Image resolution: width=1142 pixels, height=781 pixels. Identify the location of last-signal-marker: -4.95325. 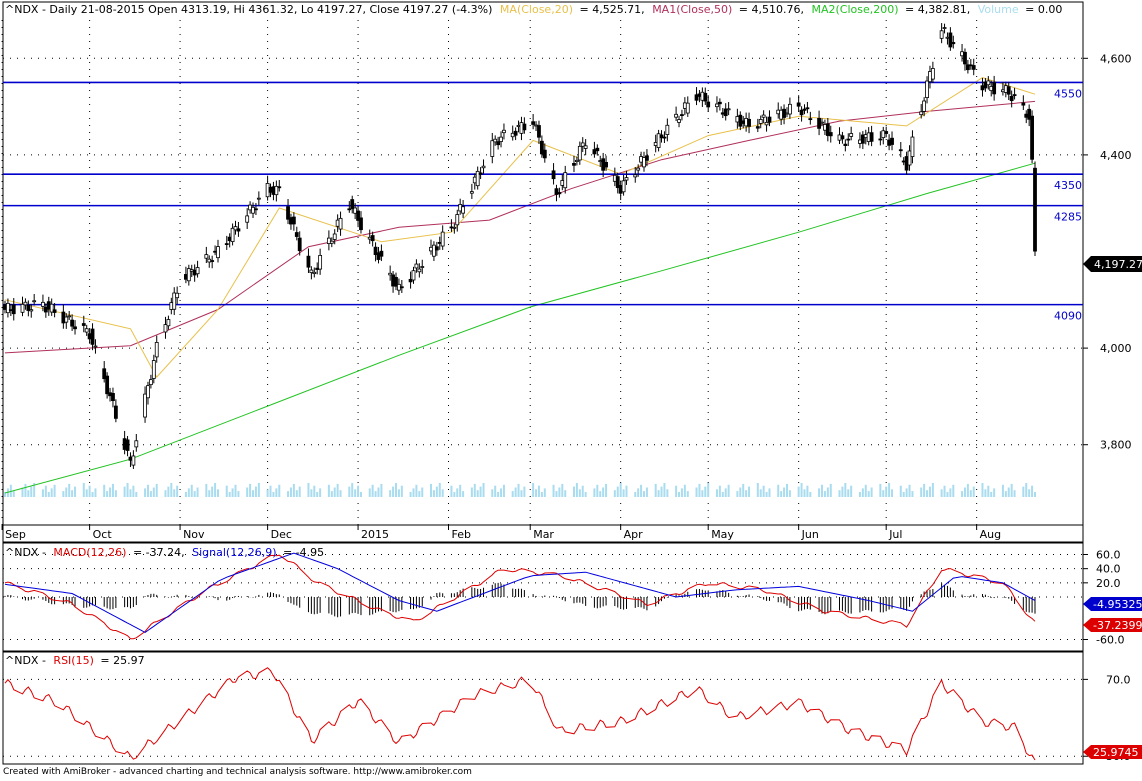
(1112, 604).